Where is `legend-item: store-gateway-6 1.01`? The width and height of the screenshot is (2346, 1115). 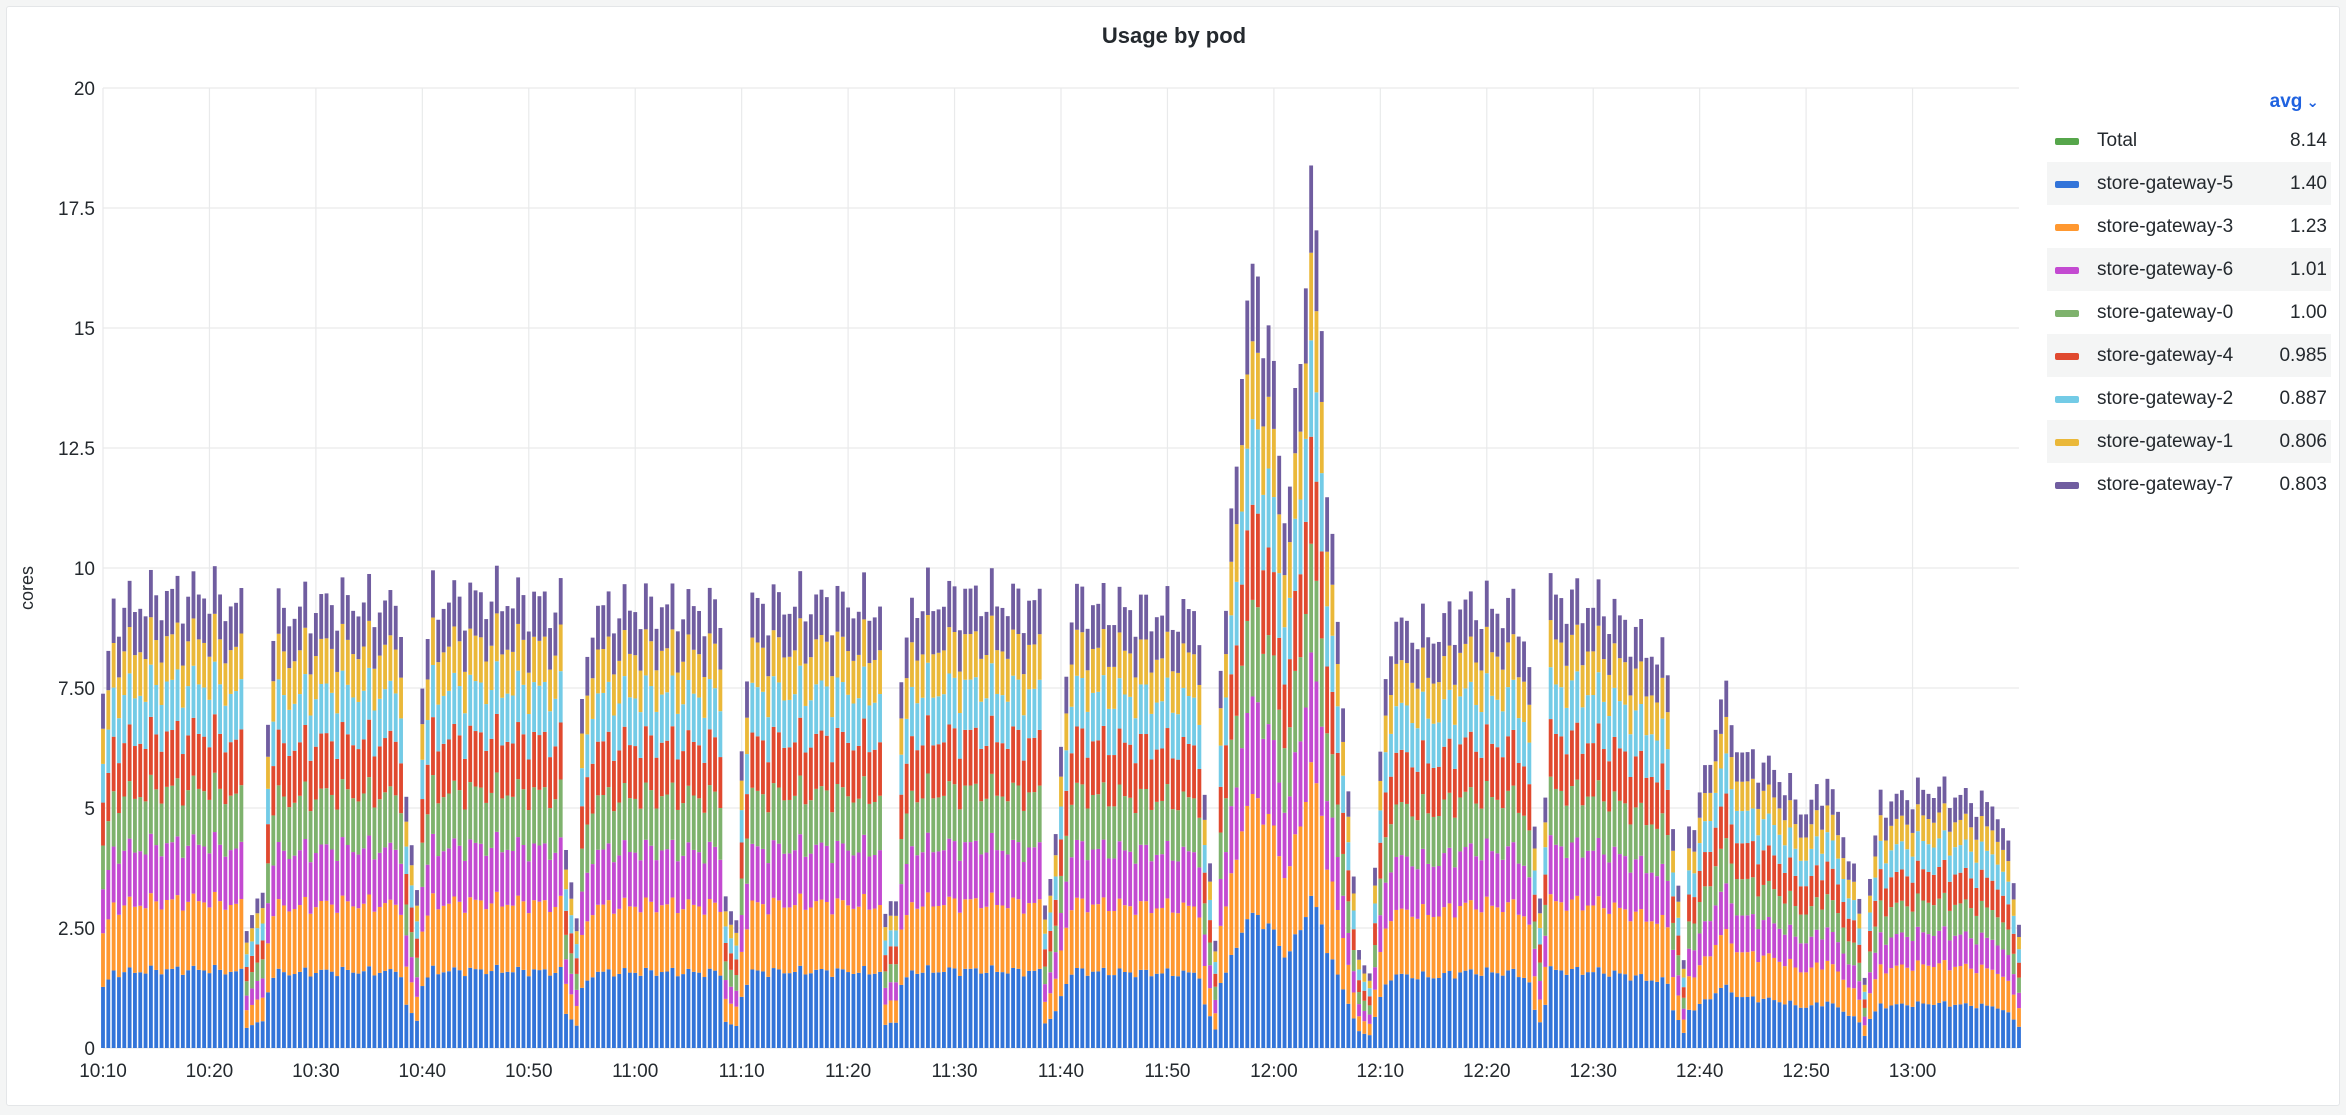 legend-item: store-gateway-6 1.01 is located at coordinates (2189, 269).